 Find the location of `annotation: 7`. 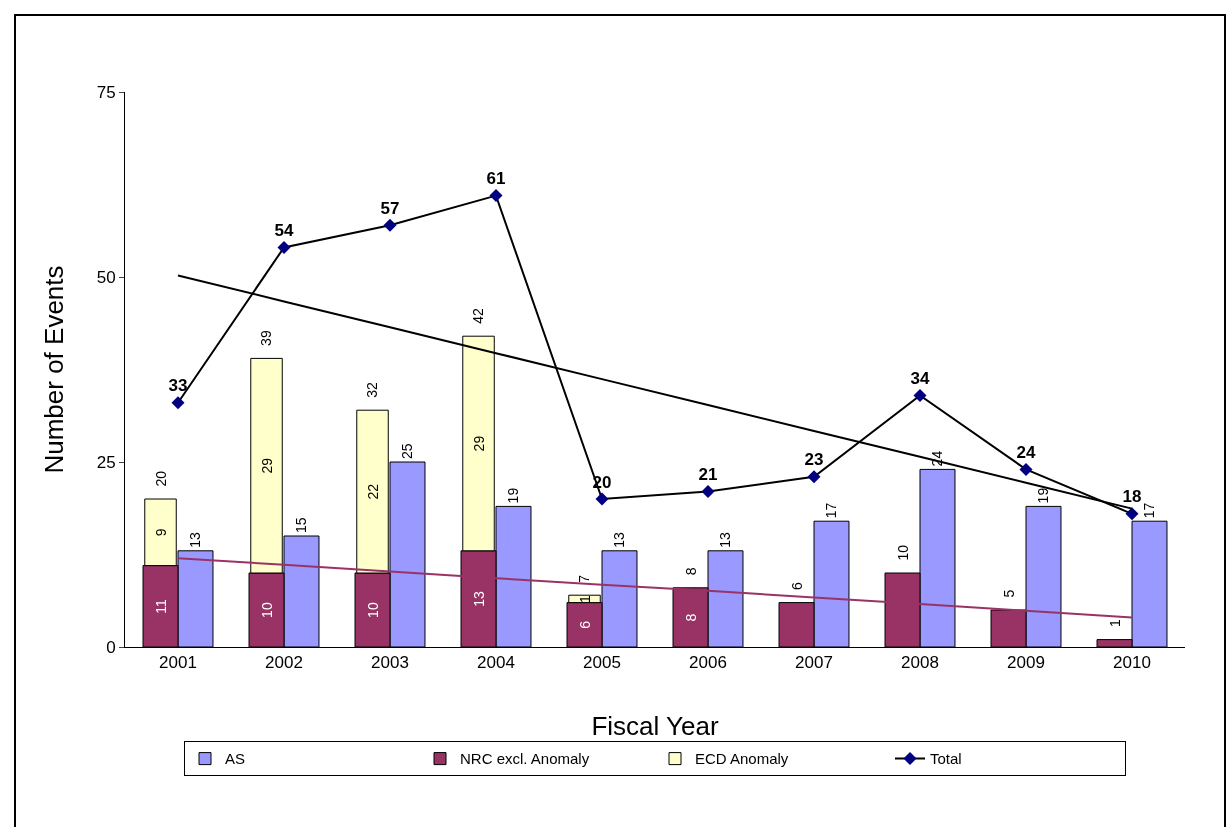

annotation: 7 is located at coordinates (584, 578).